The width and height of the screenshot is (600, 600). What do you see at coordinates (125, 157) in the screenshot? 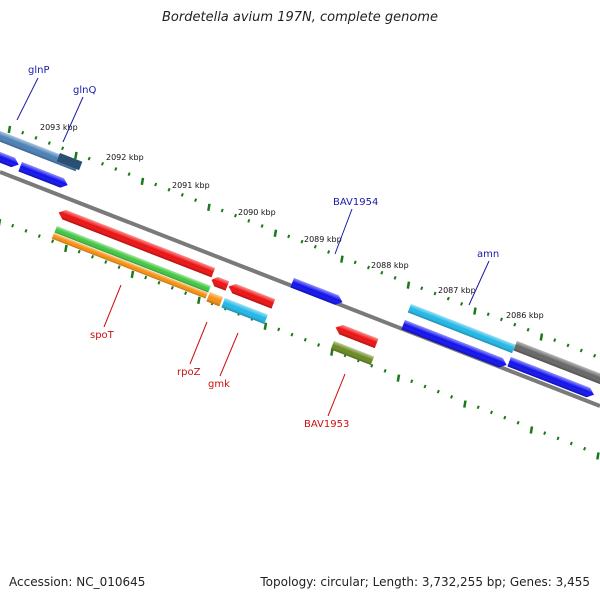
I see `tick-label-2092: 2092 kbp` at bounding box center [125, 157].